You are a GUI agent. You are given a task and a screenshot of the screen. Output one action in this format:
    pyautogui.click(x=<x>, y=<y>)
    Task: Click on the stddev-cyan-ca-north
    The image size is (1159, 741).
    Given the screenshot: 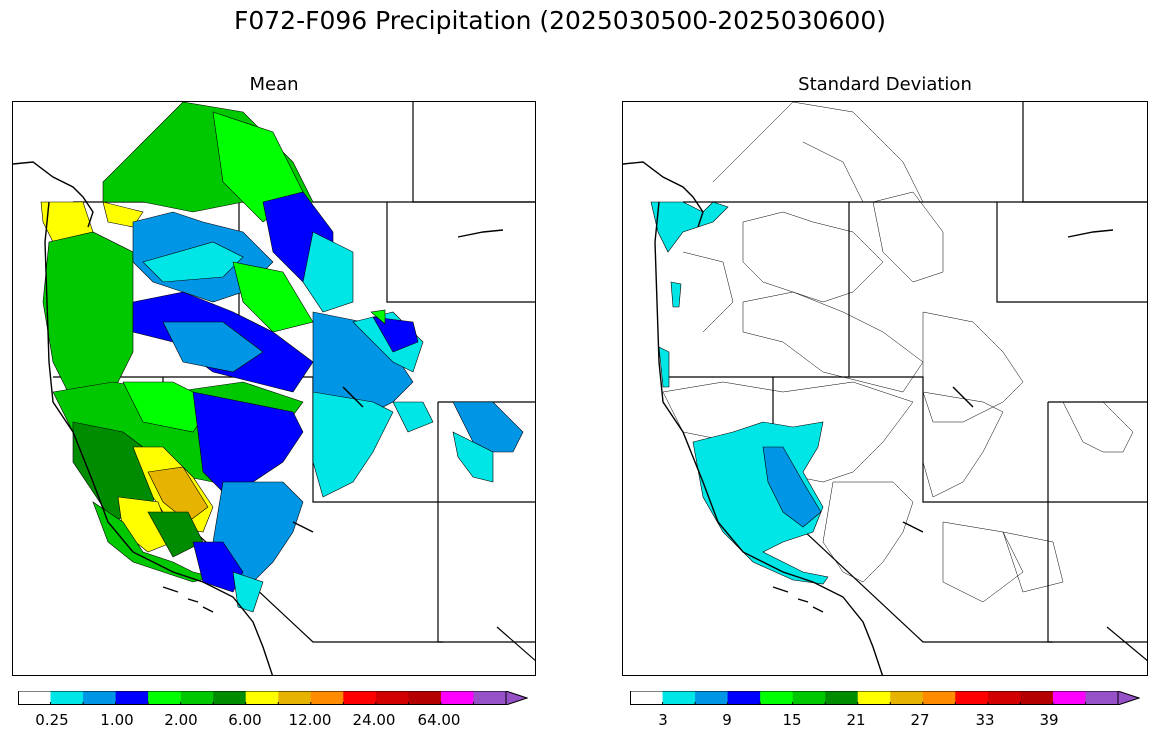 What is the action you would take?
    pyautogui.click(x=664, y=367)
    